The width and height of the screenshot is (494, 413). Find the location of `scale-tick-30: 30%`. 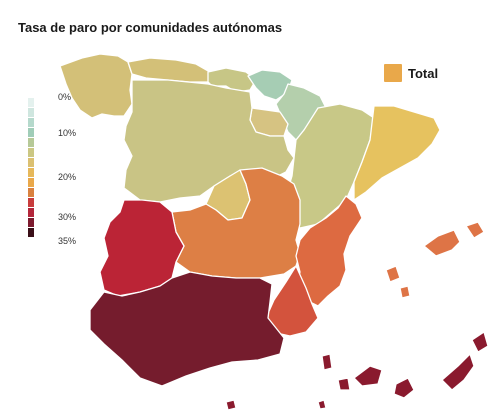

scale-tick-30: 30% is located at coordinates (67, 217).